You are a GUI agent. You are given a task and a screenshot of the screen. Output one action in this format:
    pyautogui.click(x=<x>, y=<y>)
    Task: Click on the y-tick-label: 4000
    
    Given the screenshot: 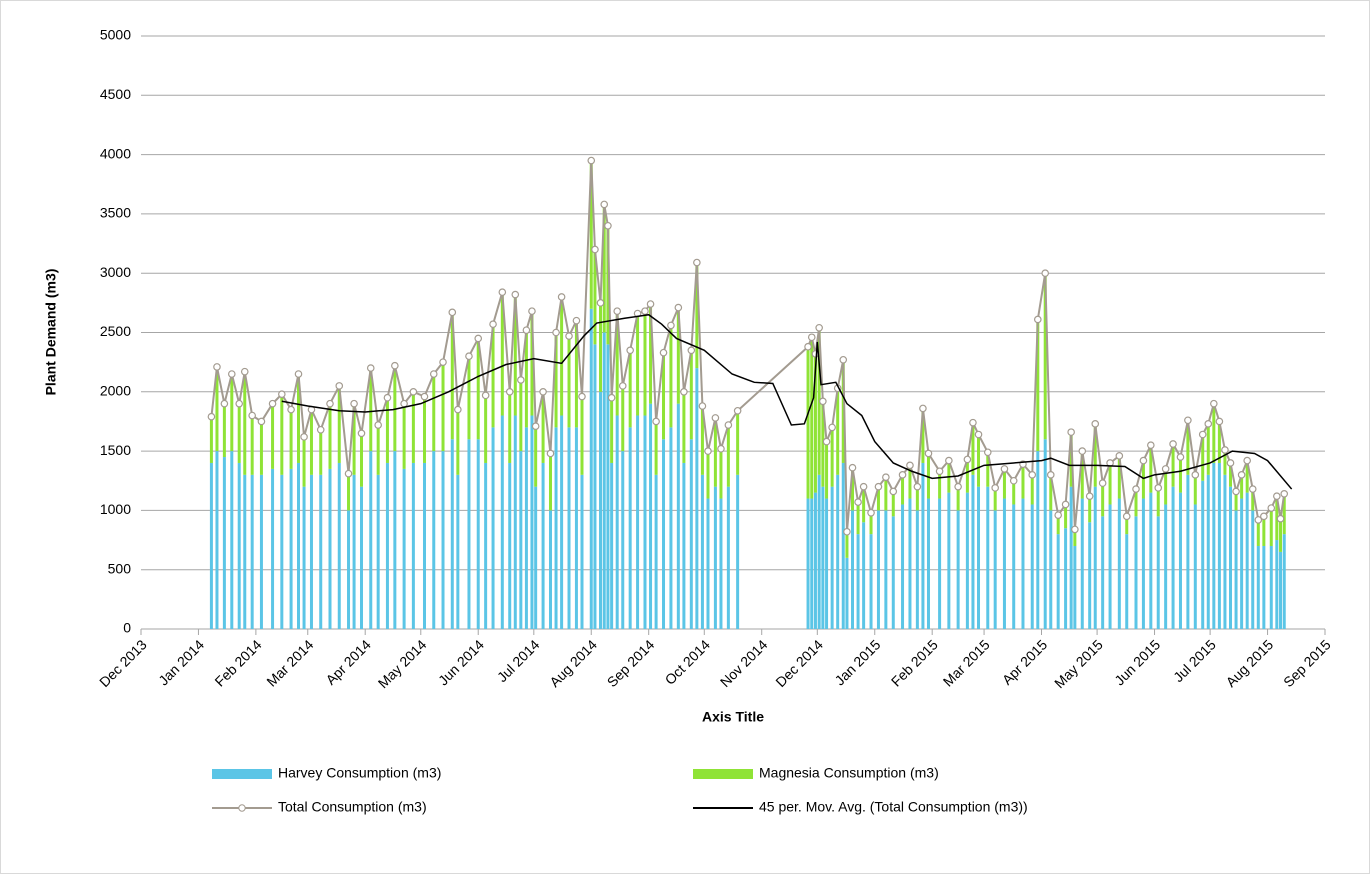 What is the action you would take?
    pyautogui.click(x=115, y=153)
    